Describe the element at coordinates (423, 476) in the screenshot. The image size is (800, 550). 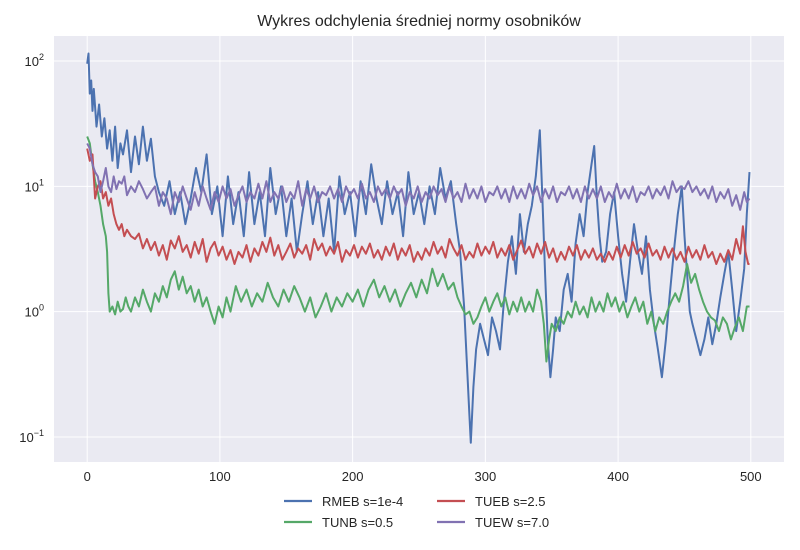
I see `x-axis: 0 100 200 300 400 500` at that location.